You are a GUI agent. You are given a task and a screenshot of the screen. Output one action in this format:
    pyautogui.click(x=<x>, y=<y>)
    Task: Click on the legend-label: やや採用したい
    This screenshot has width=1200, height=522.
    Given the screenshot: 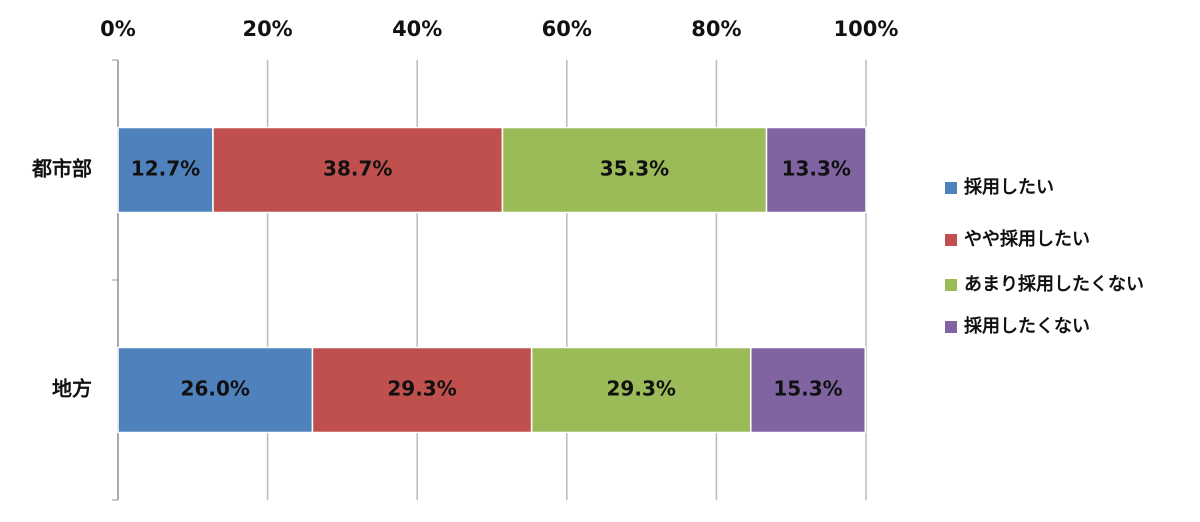 What is the action you would take?
    pyautogui.click(x=1027, y=239)
    